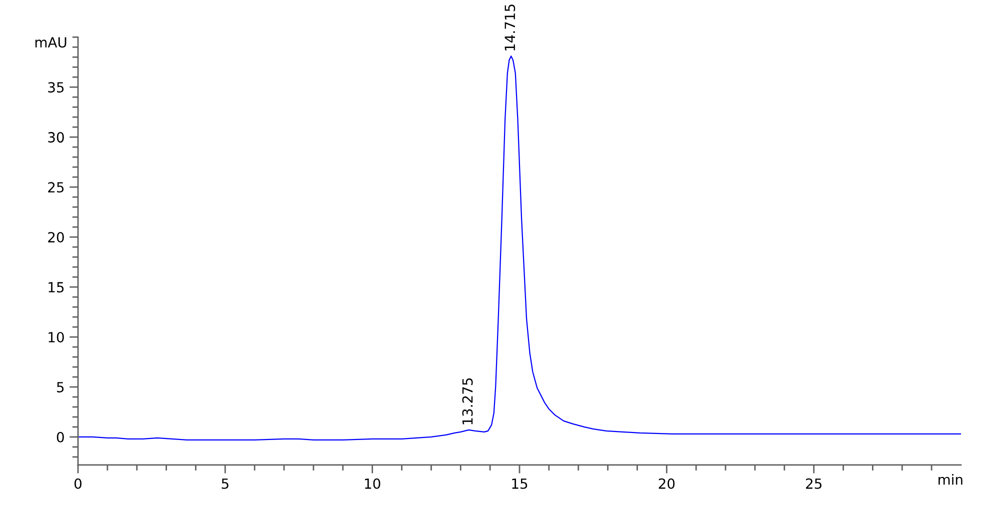  I want to click on y-tick-label: 35, so click(56, 87).